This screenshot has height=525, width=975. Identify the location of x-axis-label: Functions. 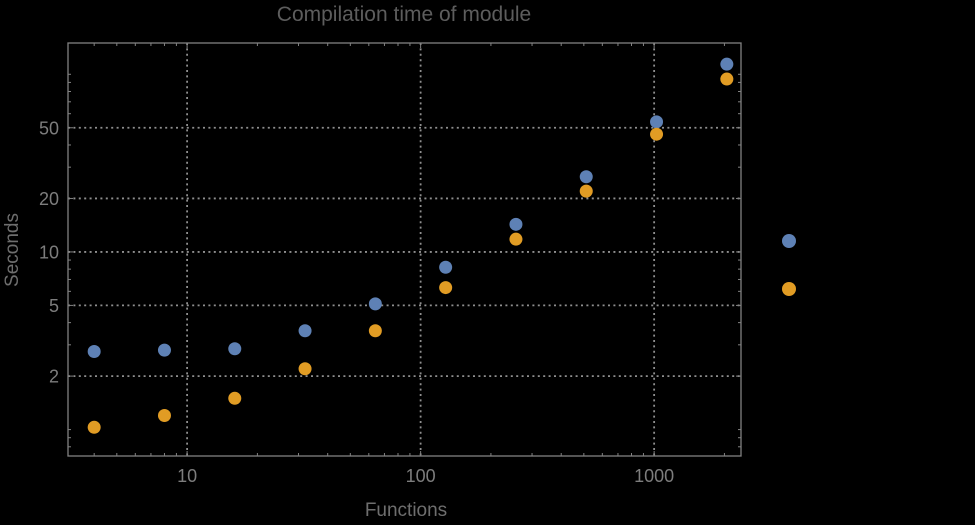
(406, 510).